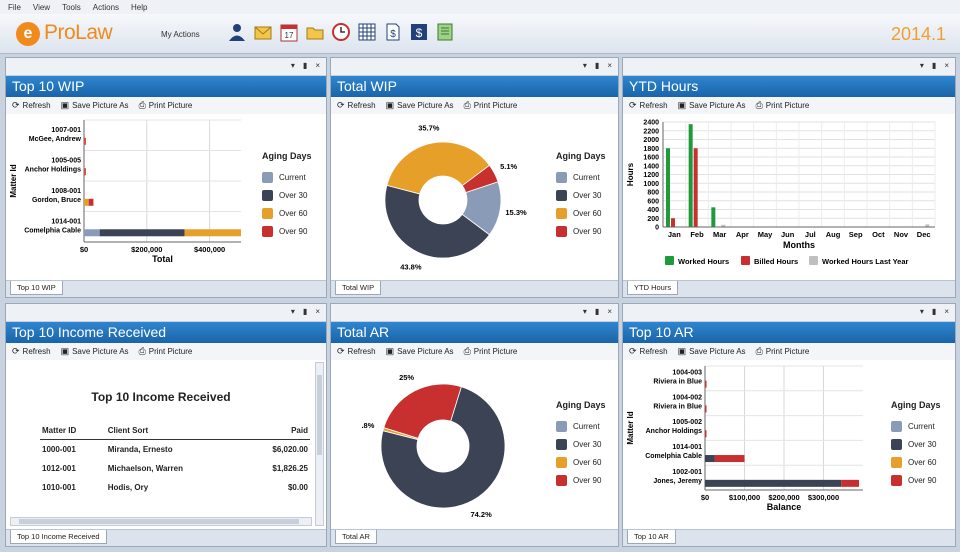 The height and width of the screenshot is (552, 960). What do you see at coordinates (287, 213) in the screenshot?
I see `legend-item: Over 60` at bounding box center [287, 213].